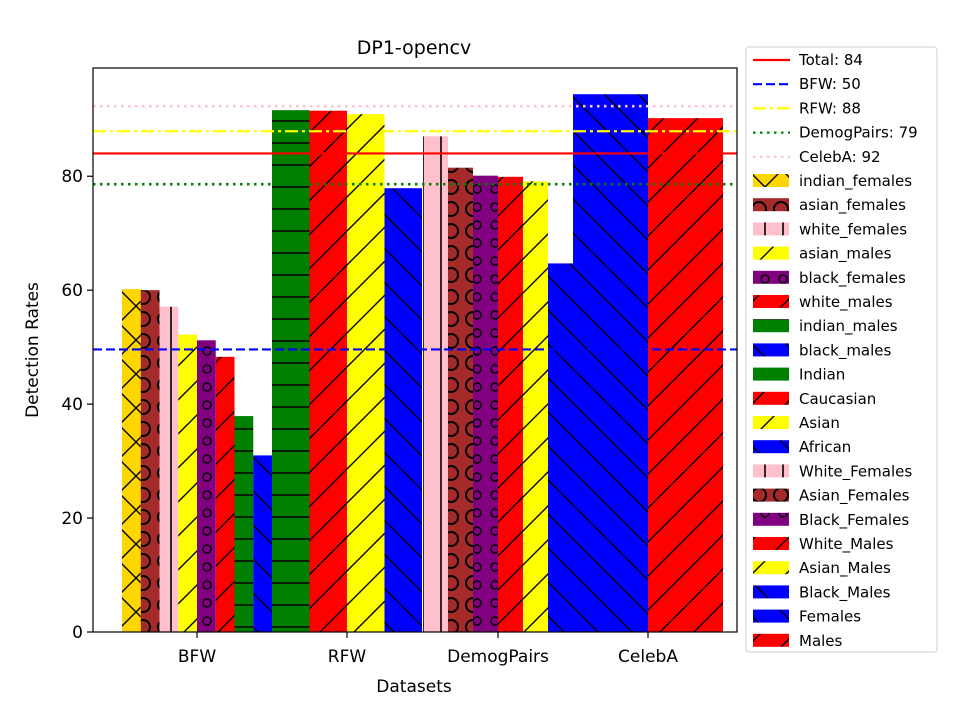  Describe the element at coordinates (855, 471) in the screenshot. I see `legend-entry-white-females: White_Females` at that location.